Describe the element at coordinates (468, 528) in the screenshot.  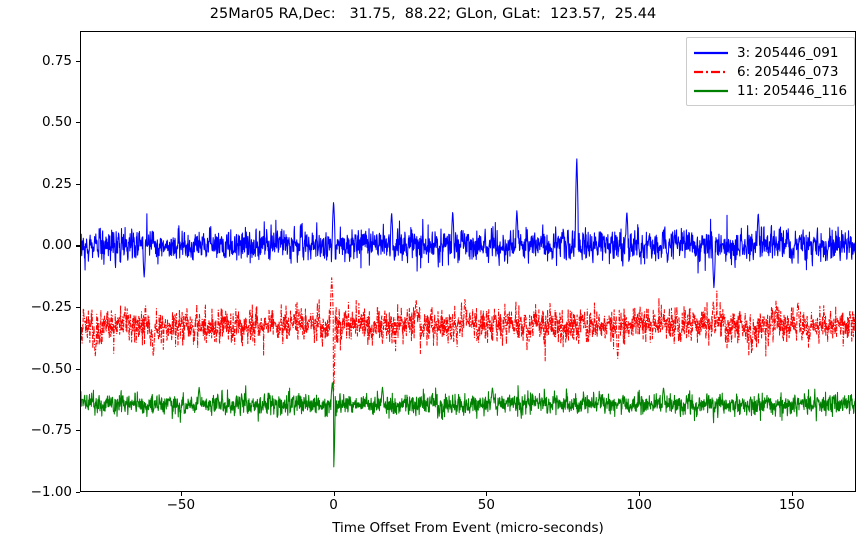
I see `x-axis-label: Time Offset From Event (micro-seconds)` at that location.